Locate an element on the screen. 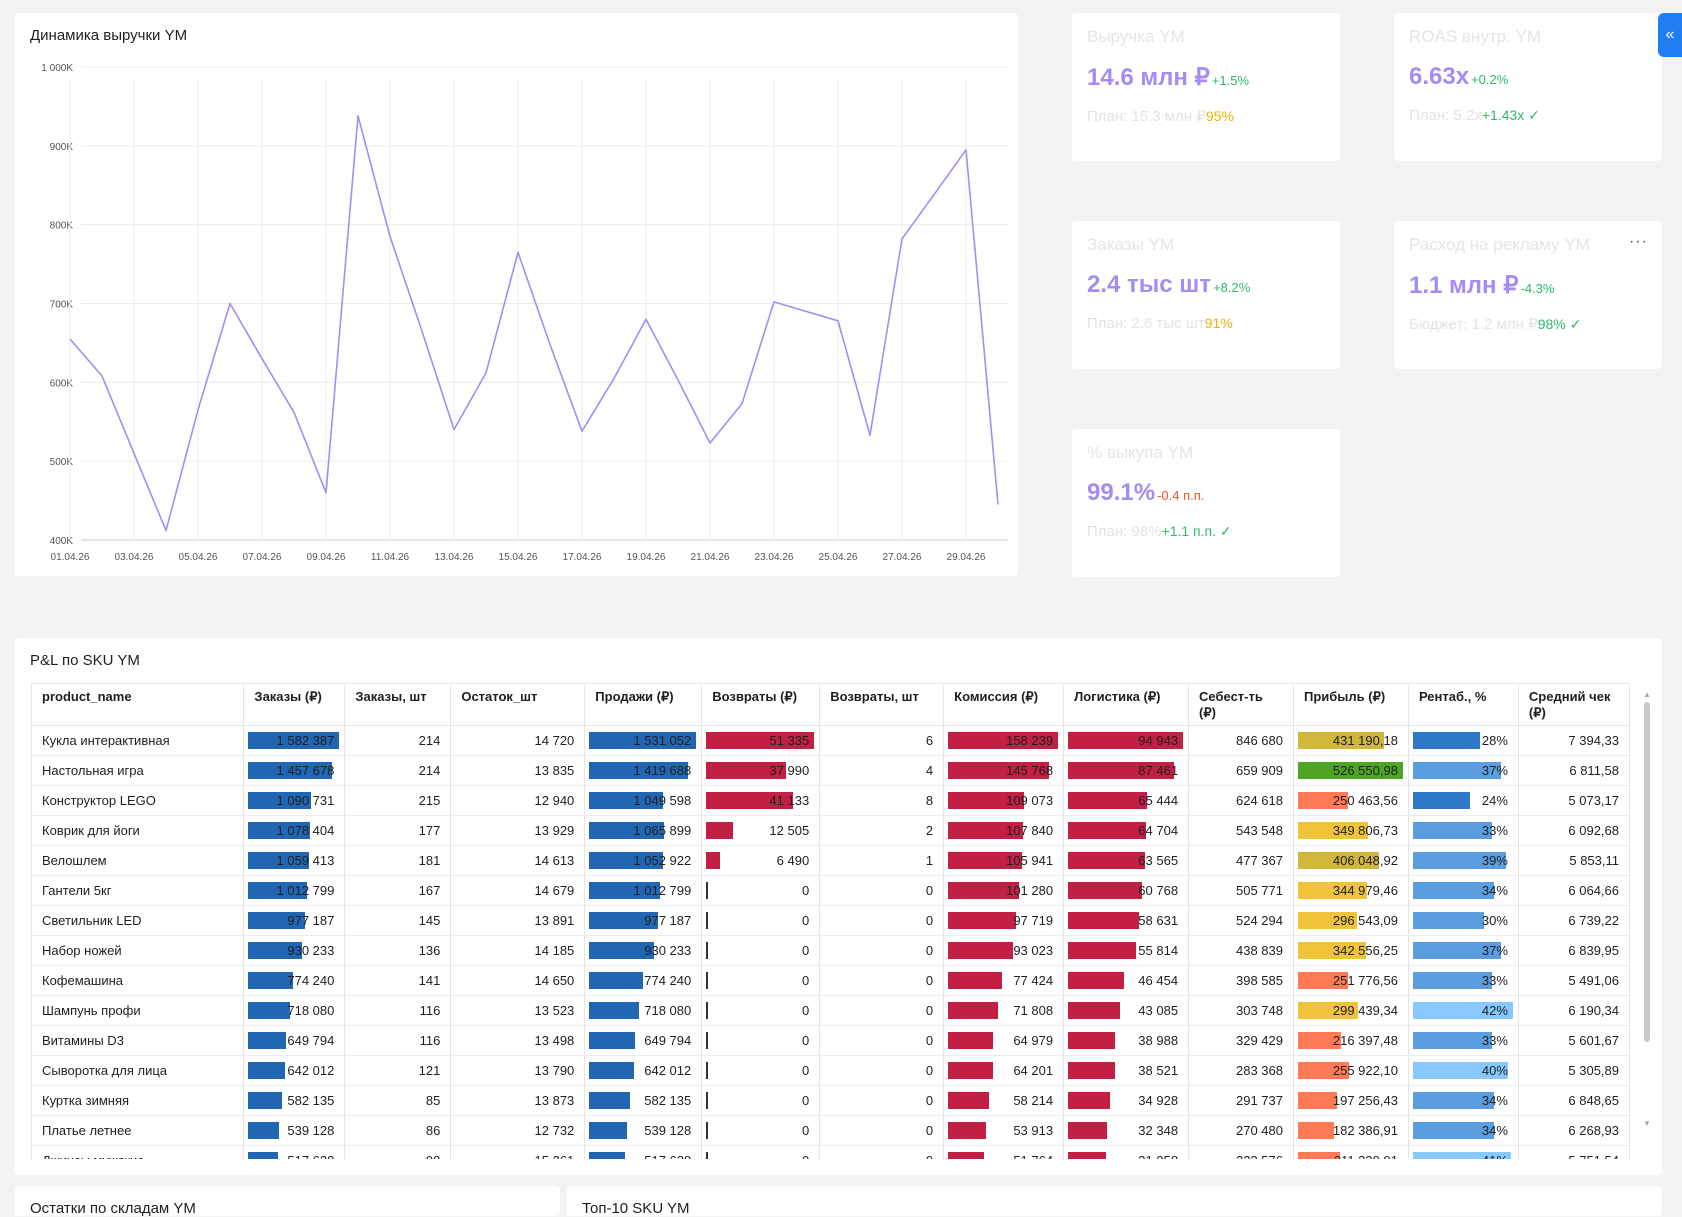 The width and height of the screenshot is (1682, 1217). orders-rub-cell: 930 233 is located at coordinates (294, 951).